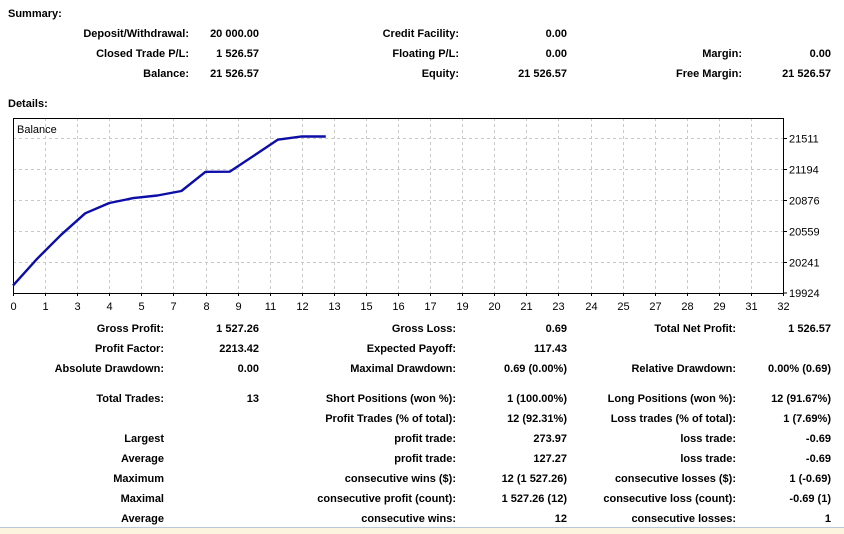 This screenshot has height=534, width=844. Describe the element at coordinates (130, 329) in the screenshot. I see `stat-label: Gross Profit:` at that location.